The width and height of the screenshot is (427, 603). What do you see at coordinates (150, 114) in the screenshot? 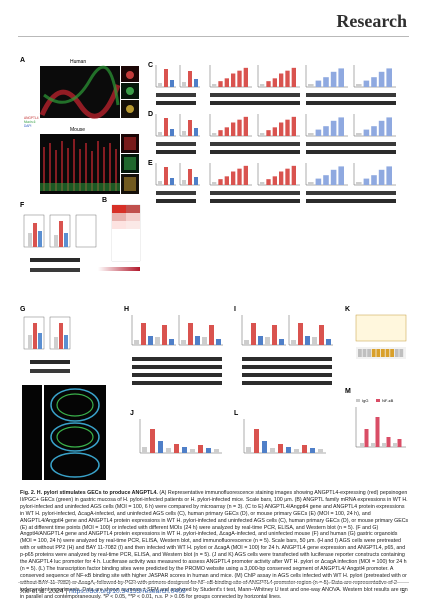
I see `panel-letter-d: D` at bounding box center [150, 114].